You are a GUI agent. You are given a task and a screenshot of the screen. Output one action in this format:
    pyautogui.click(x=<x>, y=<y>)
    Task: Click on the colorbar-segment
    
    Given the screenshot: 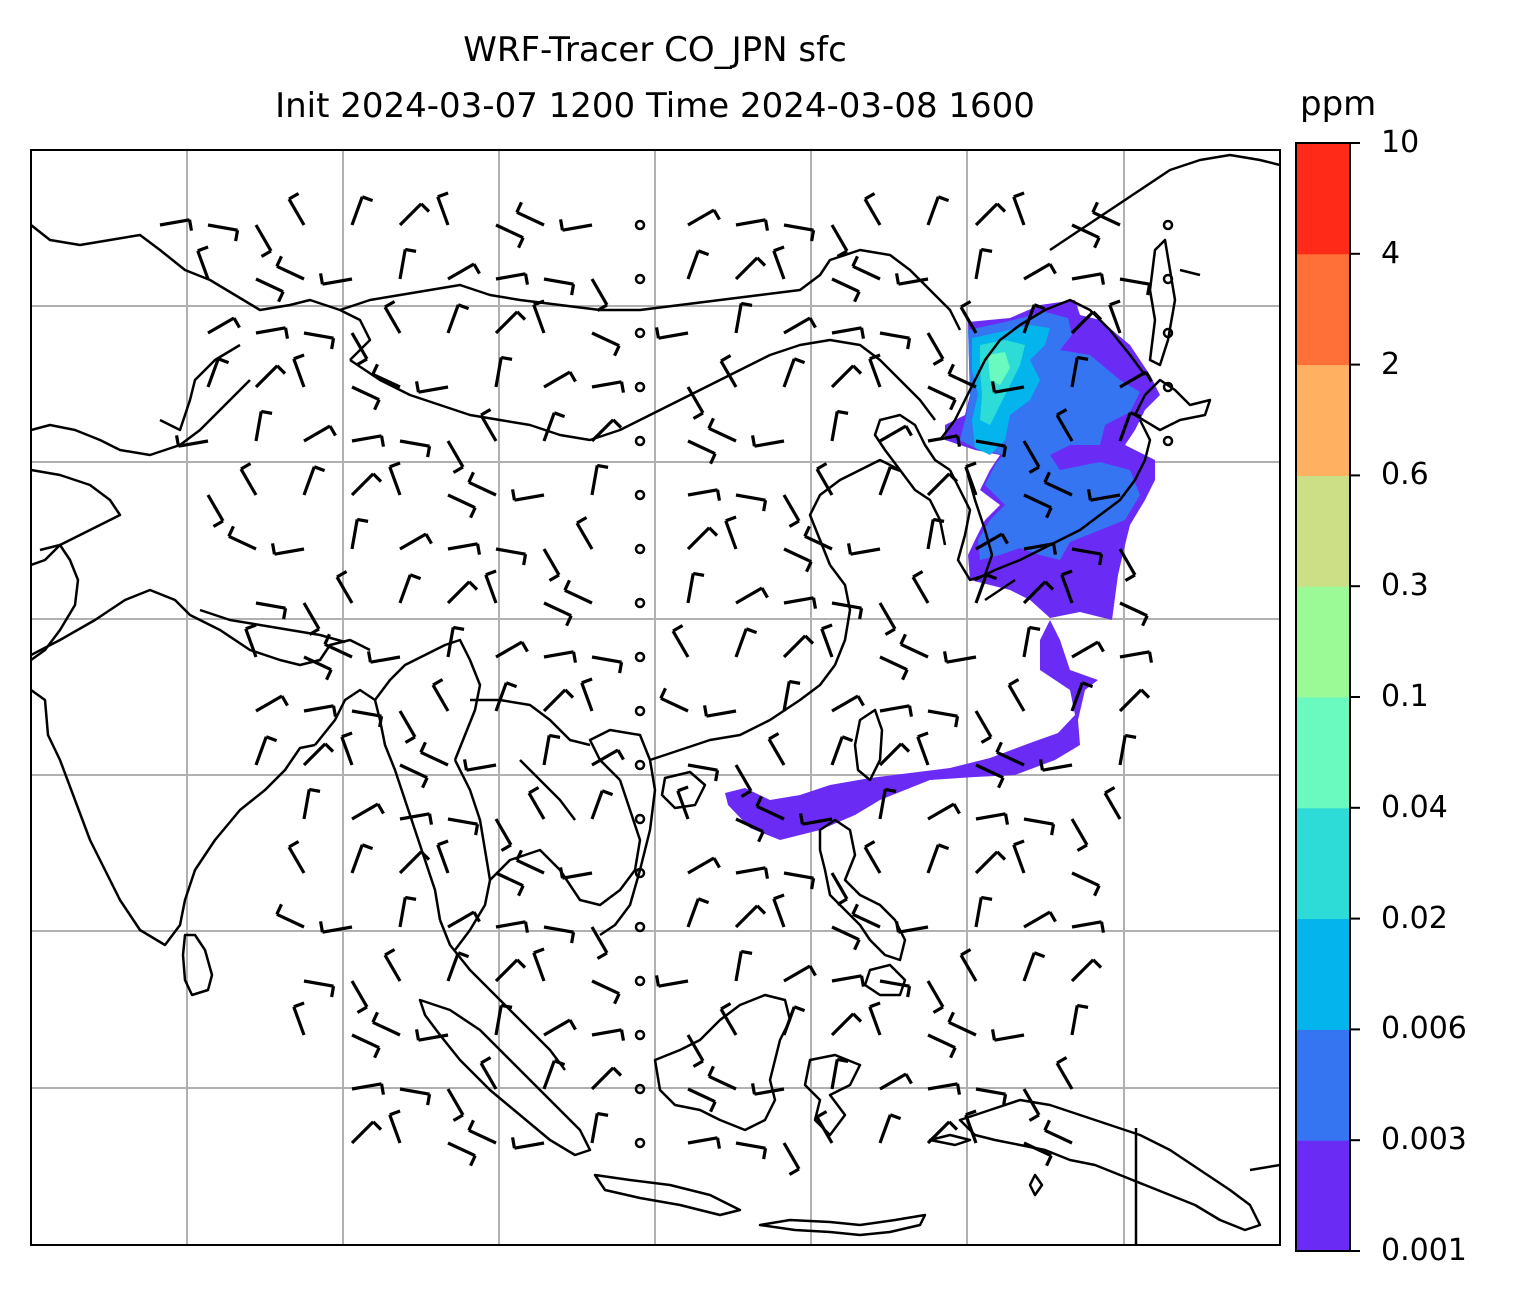 What is the action you would take?
    pyautogui.click(x=1323, y=531)
    